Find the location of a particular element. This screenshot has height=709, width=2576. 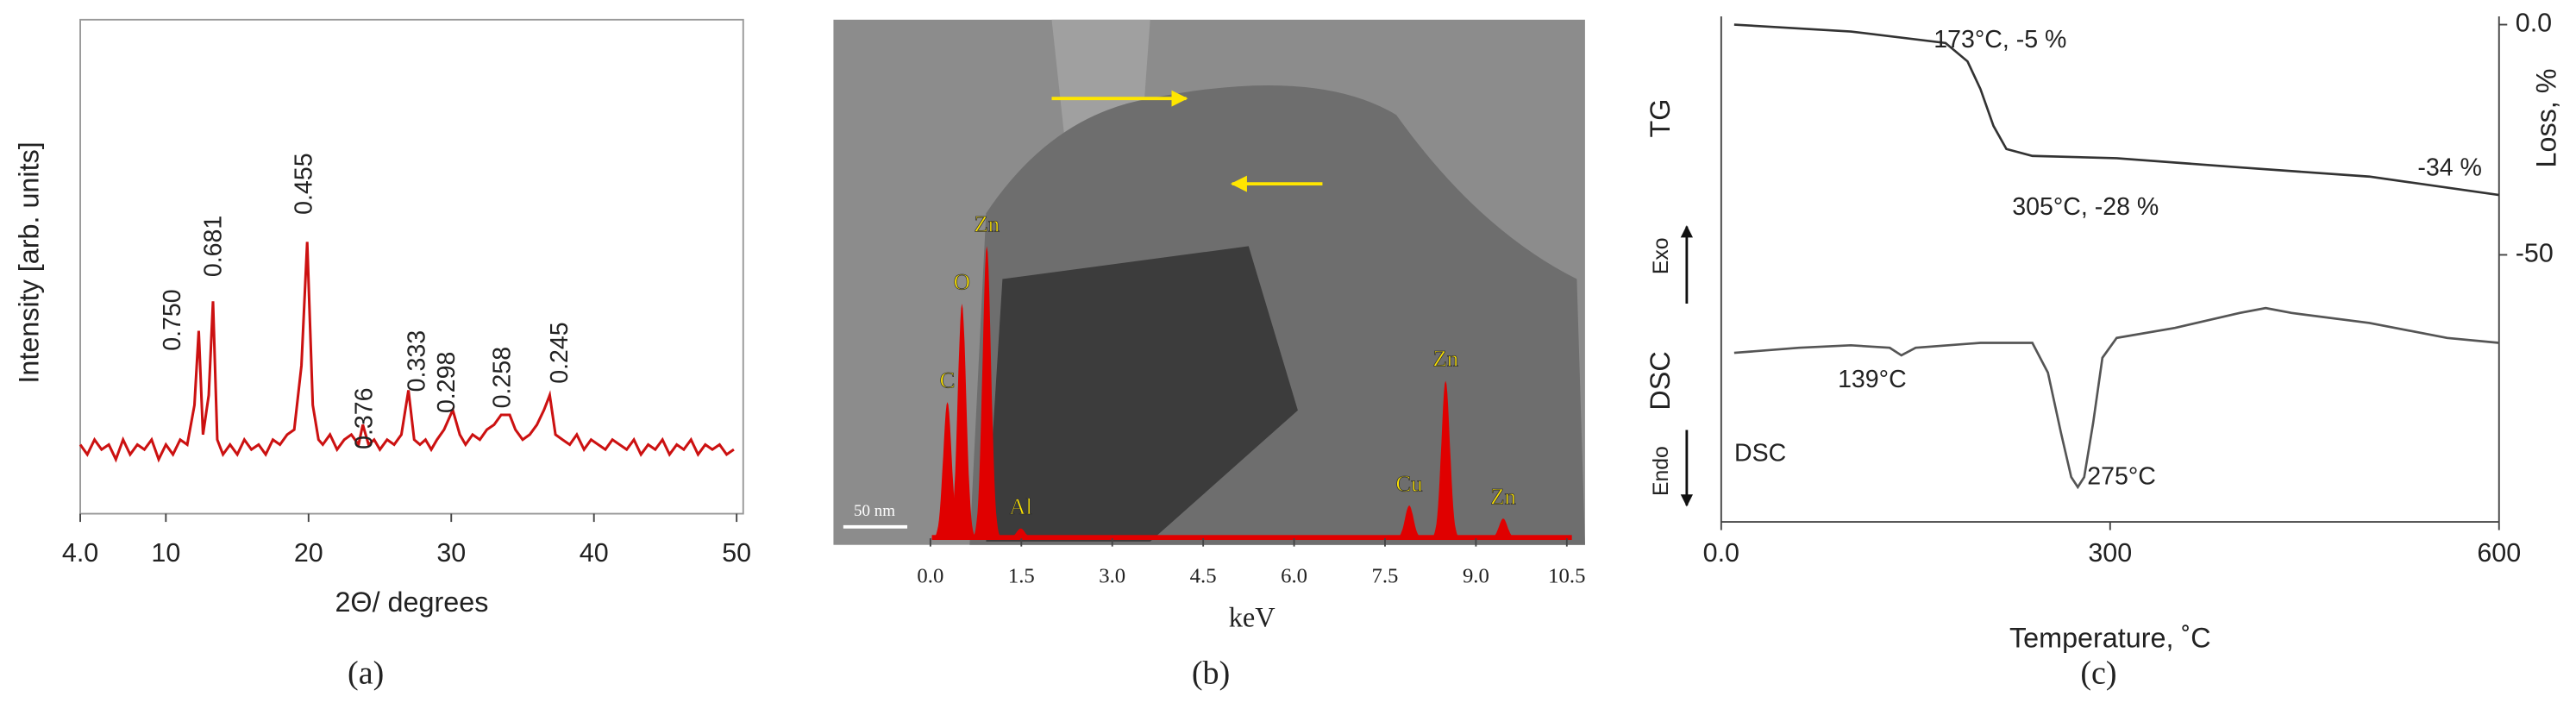

x-tick-label: 4.5 is located at coordinates (1203, 575).